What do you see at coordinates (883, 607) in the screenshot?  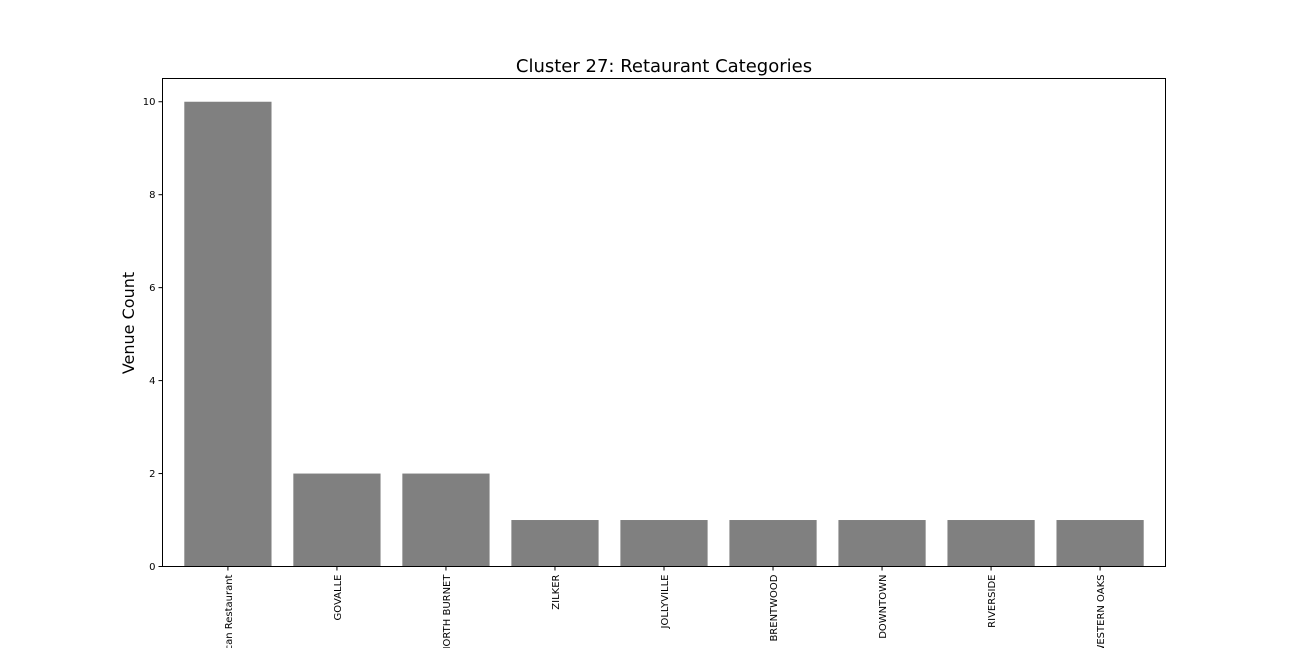 I see `x-tick-label: DOWNTOWN` at bounding box center [883, 607].